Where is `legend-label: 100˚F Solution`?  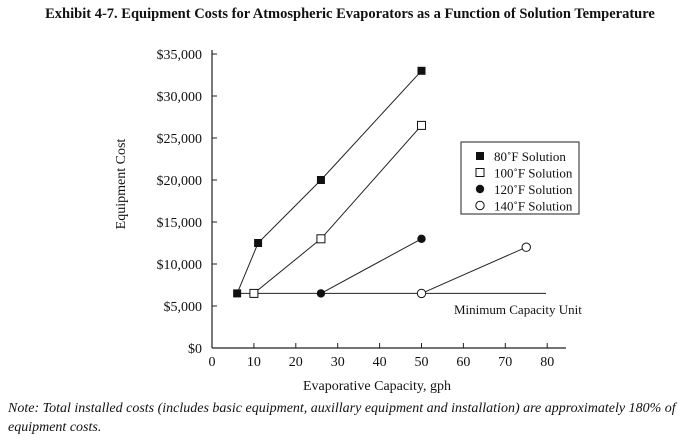 legend-label: 100˚F Solution is located at coordinates (533, 173).